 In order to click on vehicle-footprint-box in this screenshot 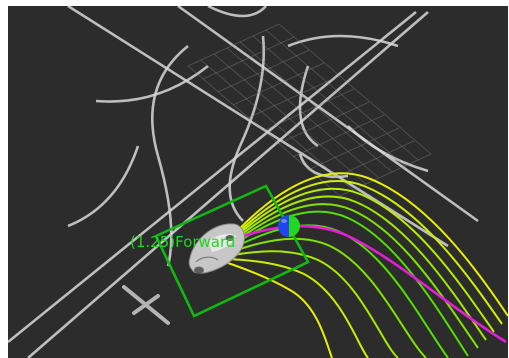, I will do `click(232, 251)`.